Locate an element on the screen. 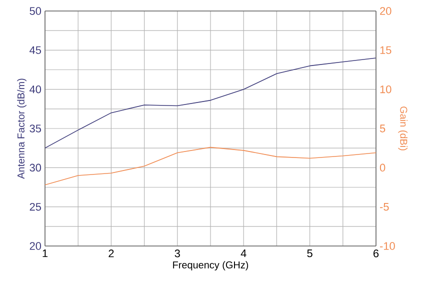 This screenshot has width=444, height=302. y-axis-title: Antenna Factor (dB/m) is located at coordinates (21, 128).